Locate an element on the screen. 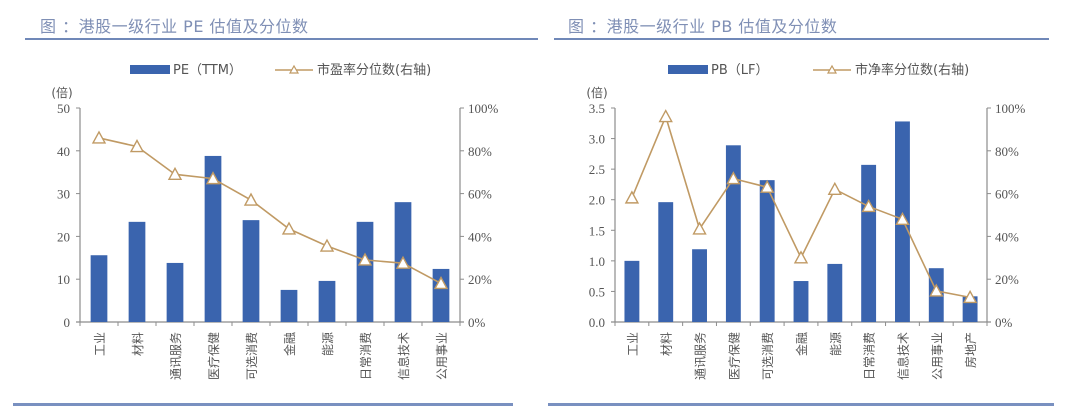  pb-percentile-marker-通讯服务 is located at coordinates (699, 228).